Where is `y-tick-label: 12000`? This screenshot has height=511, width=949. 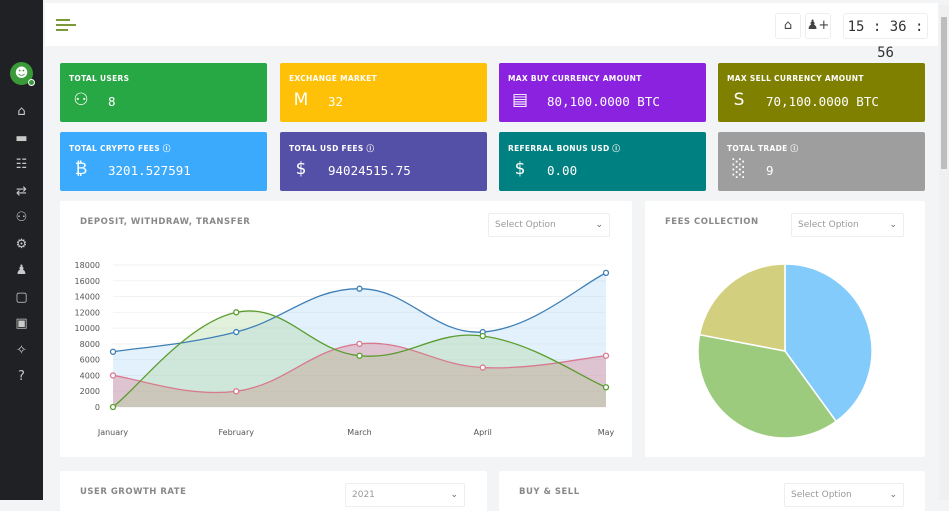
y-tick-label: 12000 is located at coordinates (87, 312).